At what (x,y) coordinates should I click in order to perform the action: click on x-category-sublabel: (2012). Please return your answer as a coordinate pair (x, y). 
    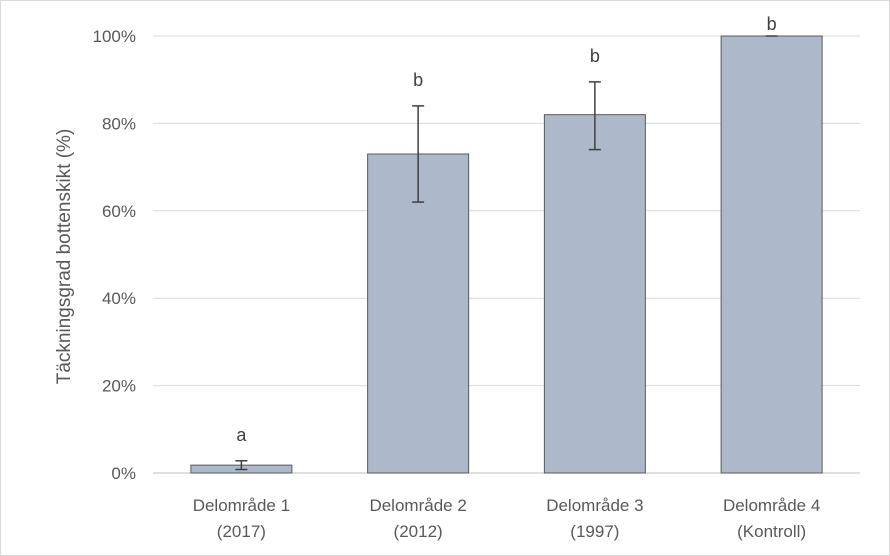
    Looking at the image, I should click on (418, 531).